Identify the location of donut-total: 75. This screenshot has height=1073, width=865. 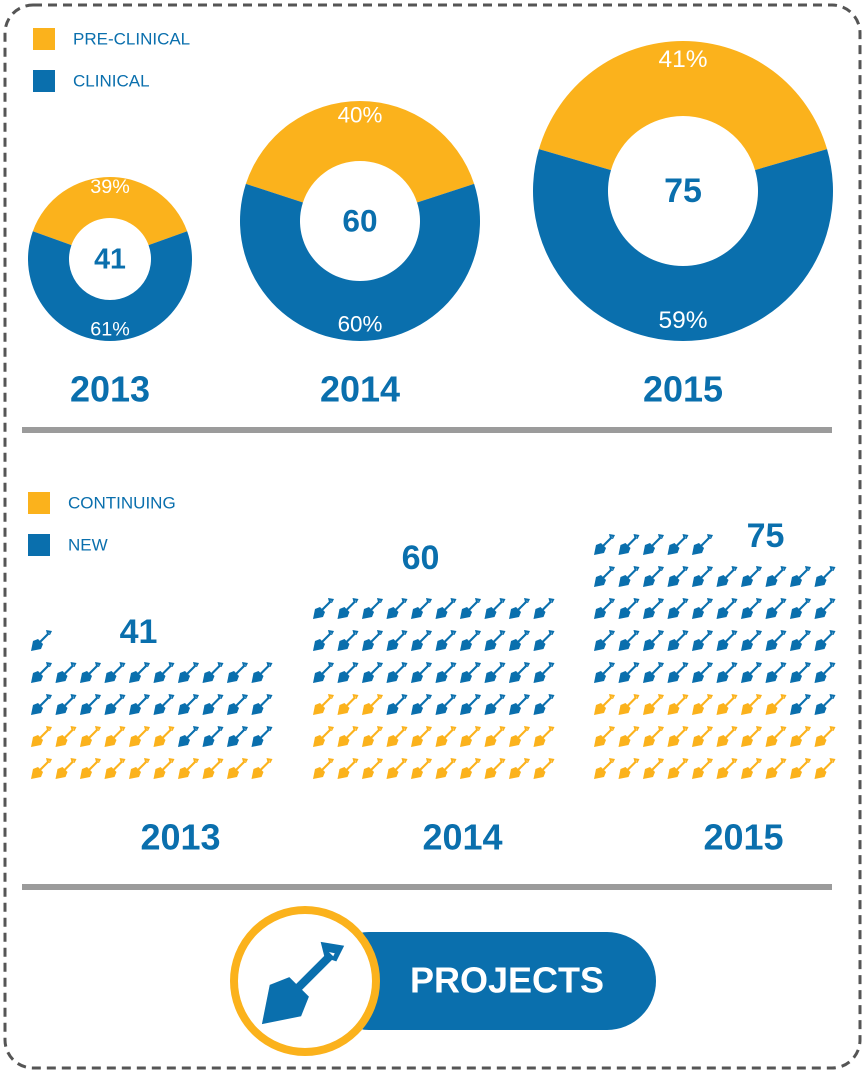
(683, 191).